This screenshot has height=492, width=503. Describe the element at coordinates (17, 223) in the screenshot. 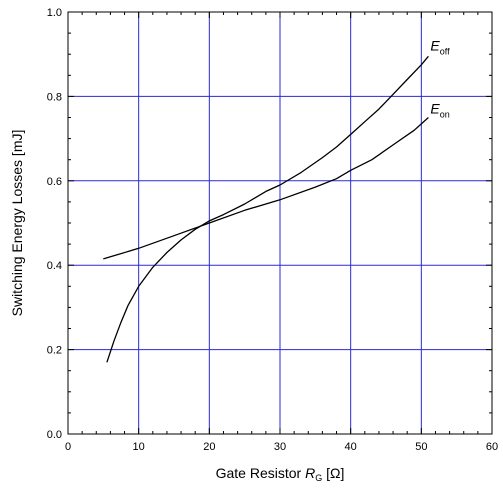

I see `y-axis-title: Switching Energy Losses [mJ]` at that location.